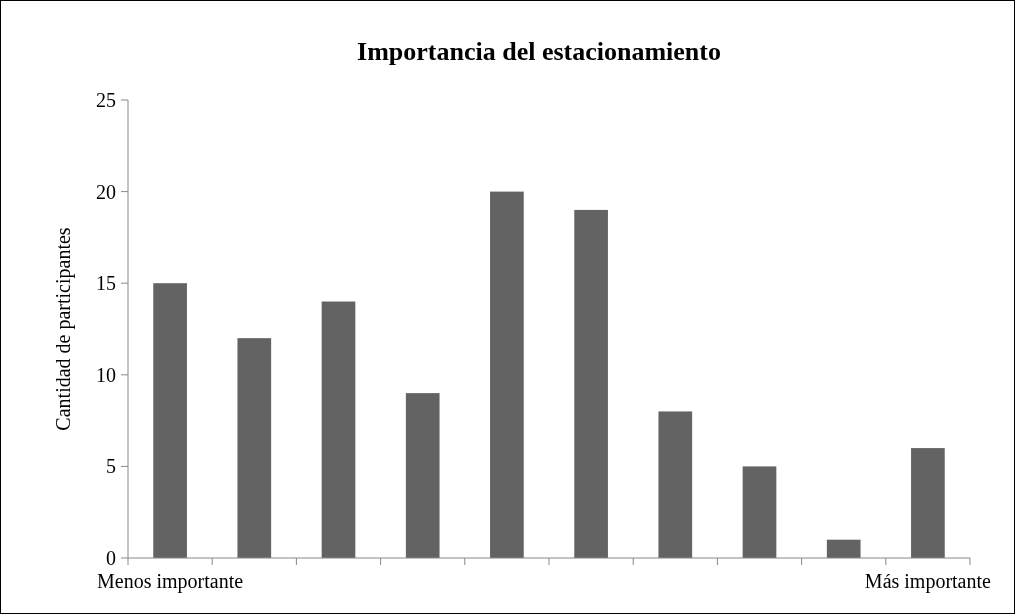 This screenshot has width=1015, height=614. I want to click on y-tick-label: 5, so click(111, 466).